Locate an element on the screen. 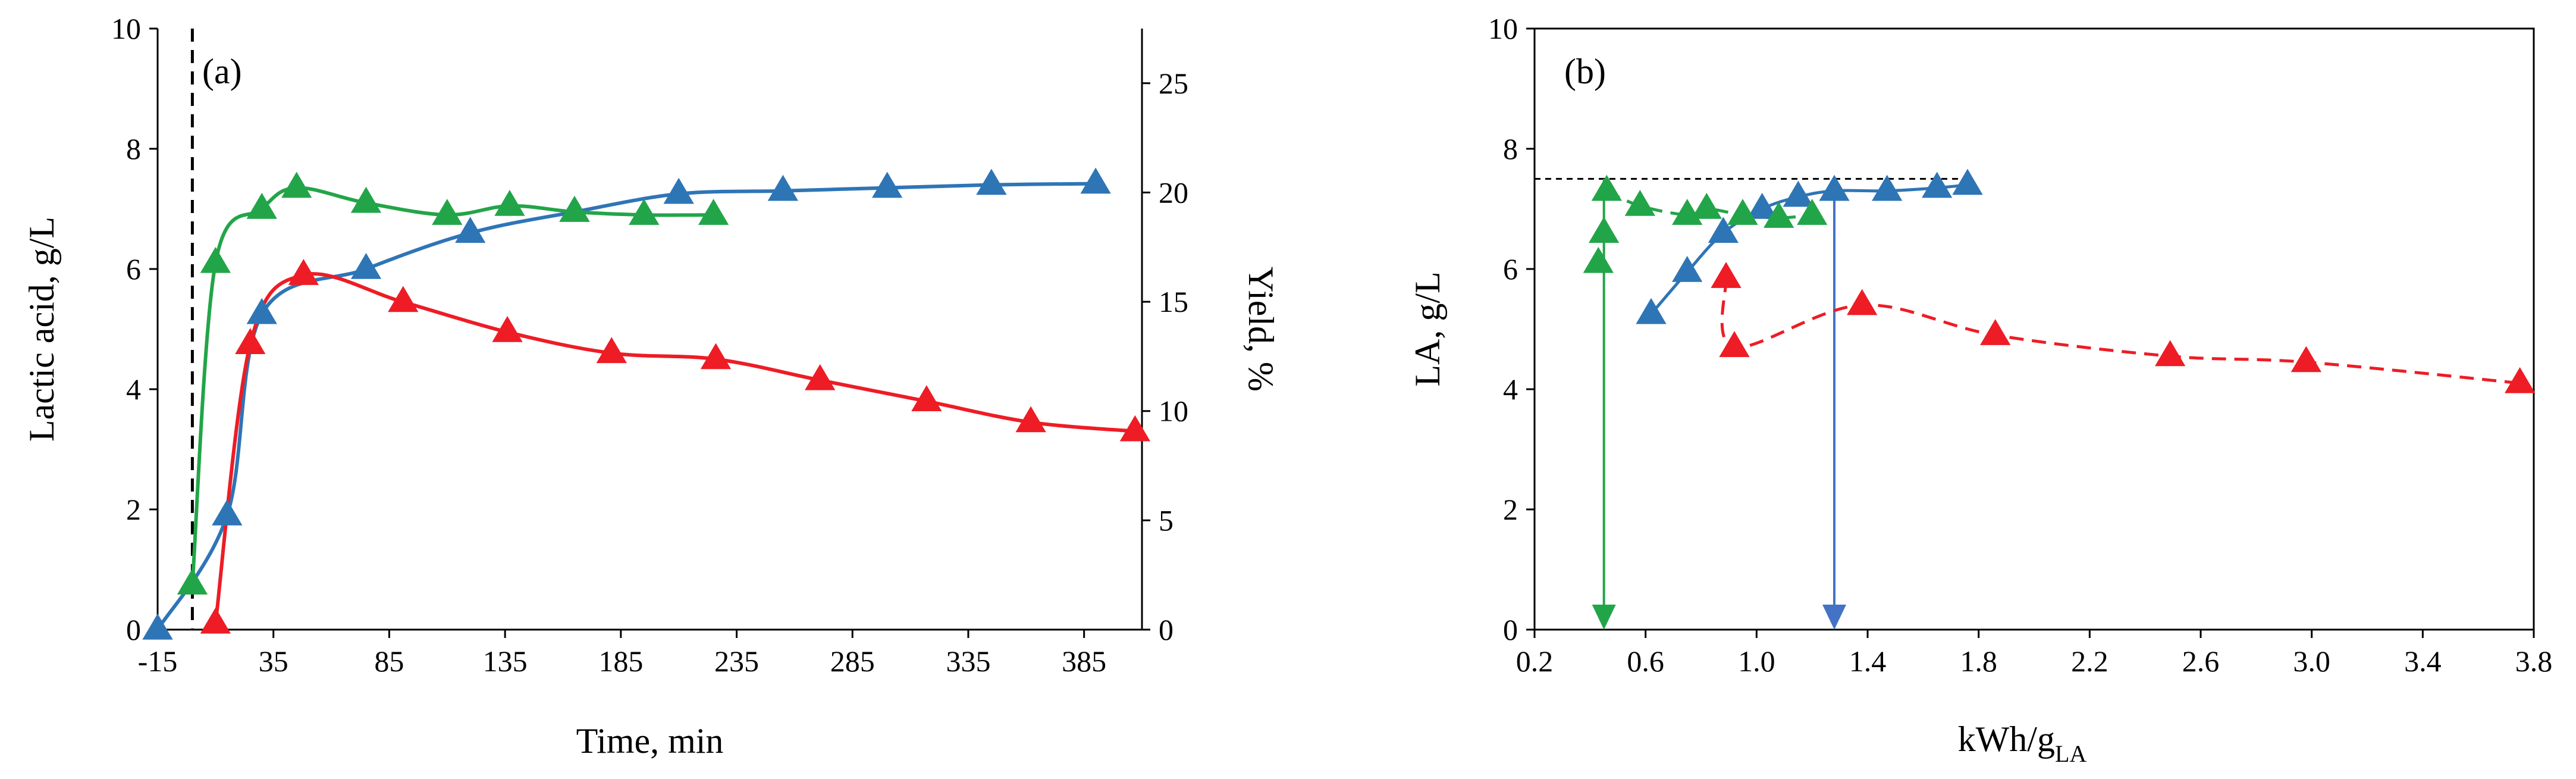 The height and width of the screenshot is (779, 2576). y2-tick-label: 25 is located at coordinates (1173, 84).